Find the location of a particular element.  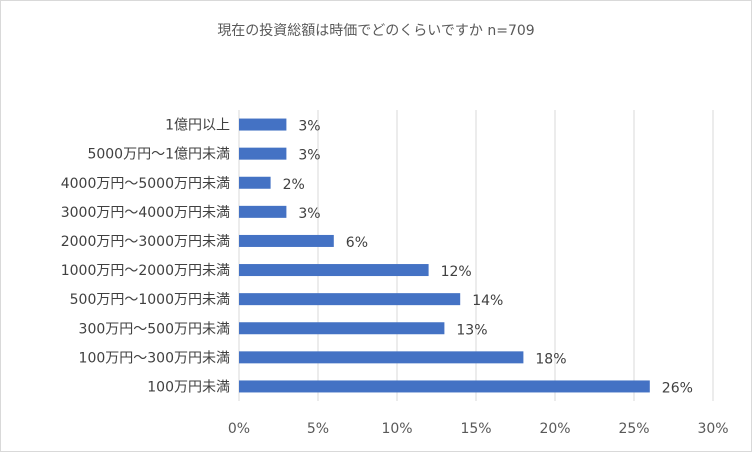

x-tick-label: 5% is located at coordinates (318, 429).